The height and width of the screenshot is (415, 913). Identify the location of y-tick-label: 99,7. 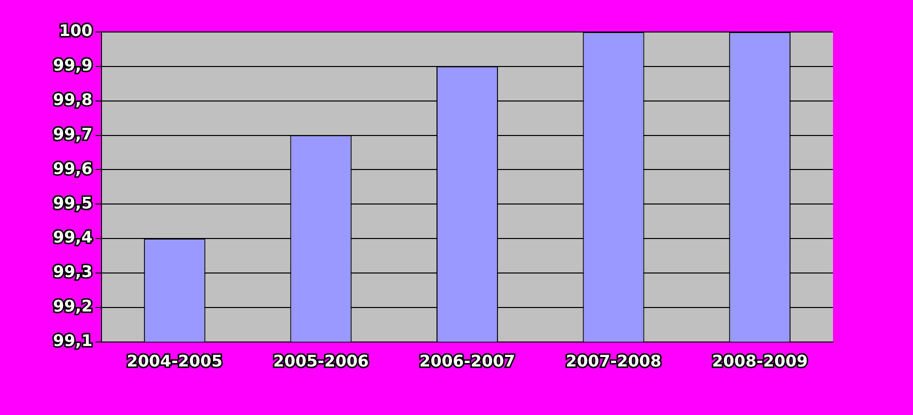
(72, 134).